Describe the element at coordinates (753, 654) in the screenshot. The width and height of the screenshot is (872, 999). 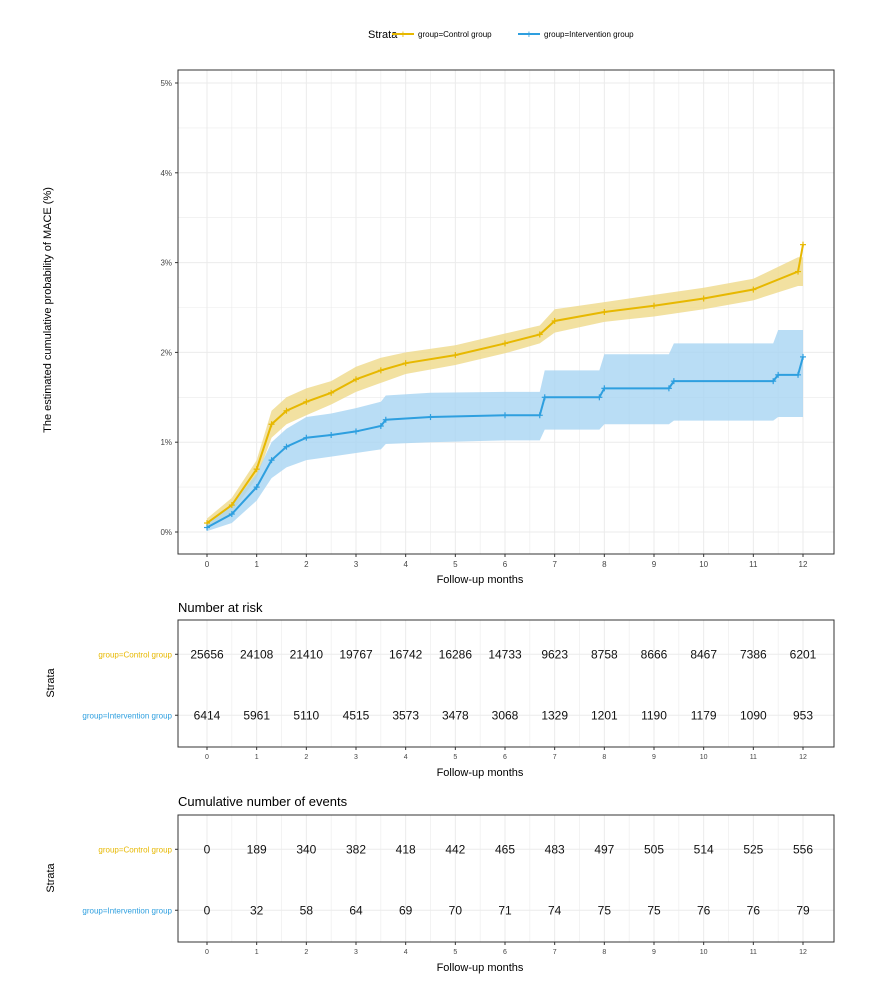
I see `control-table-cell: 7386` at that location.